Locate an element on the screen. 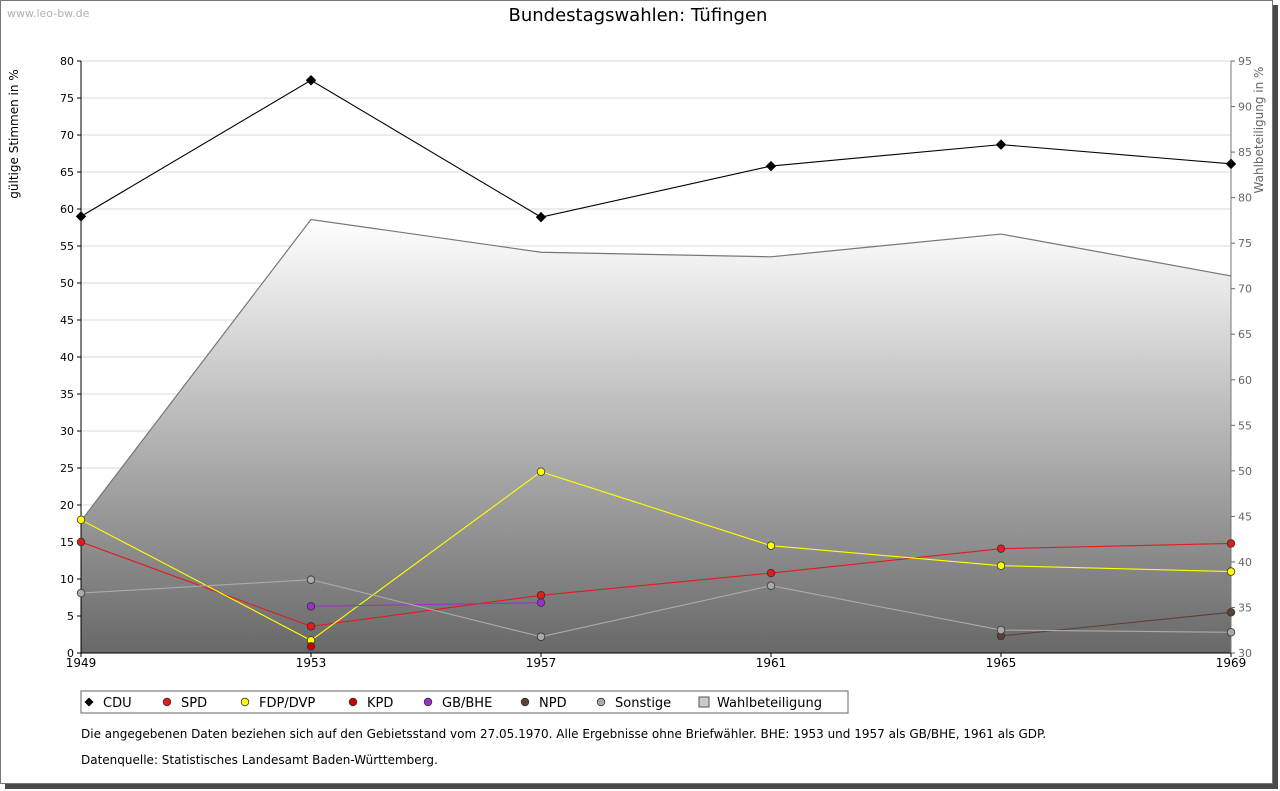  series-line-spd is located at coordinates (656, 584).